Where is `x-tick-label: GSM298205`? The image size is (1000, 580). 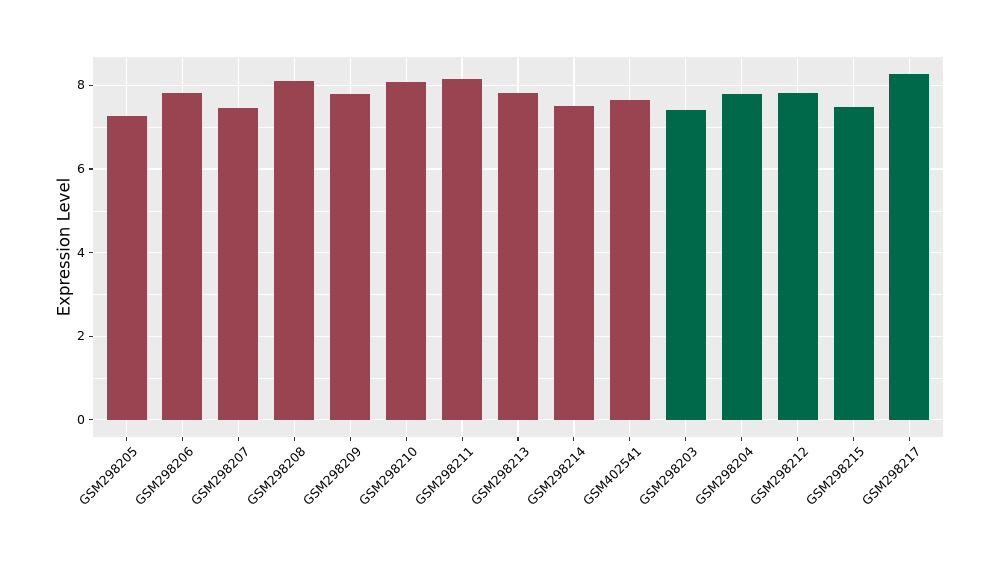 x-tick-label: GSM298205 is located at coordinates (108, 476).